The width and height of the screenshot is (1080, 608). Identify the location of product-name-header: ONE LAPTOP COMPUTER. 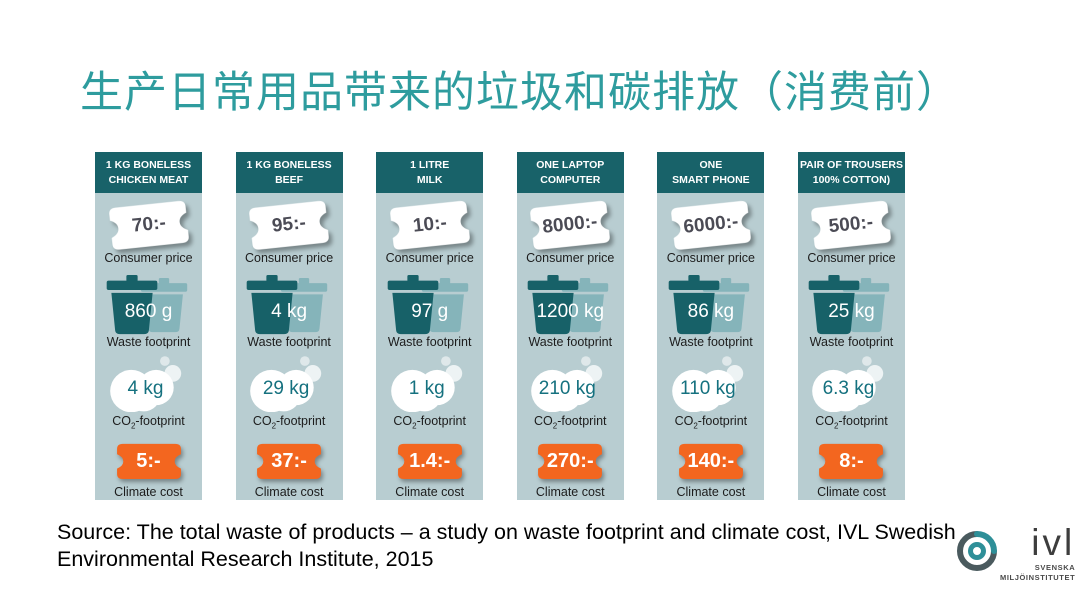
(570, 172).